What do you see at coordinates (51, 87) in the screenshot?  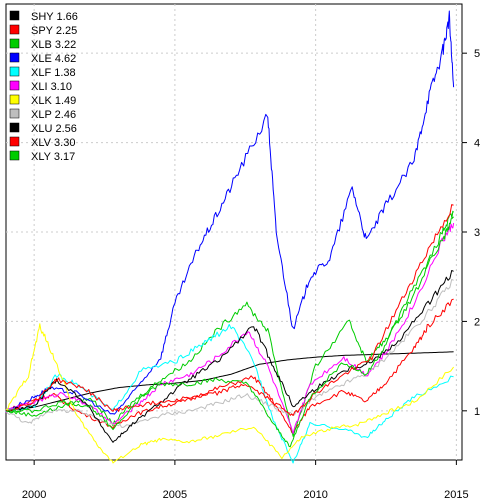 I see `legend-entry: XLI 3.10` at bounding box center [51, 87].